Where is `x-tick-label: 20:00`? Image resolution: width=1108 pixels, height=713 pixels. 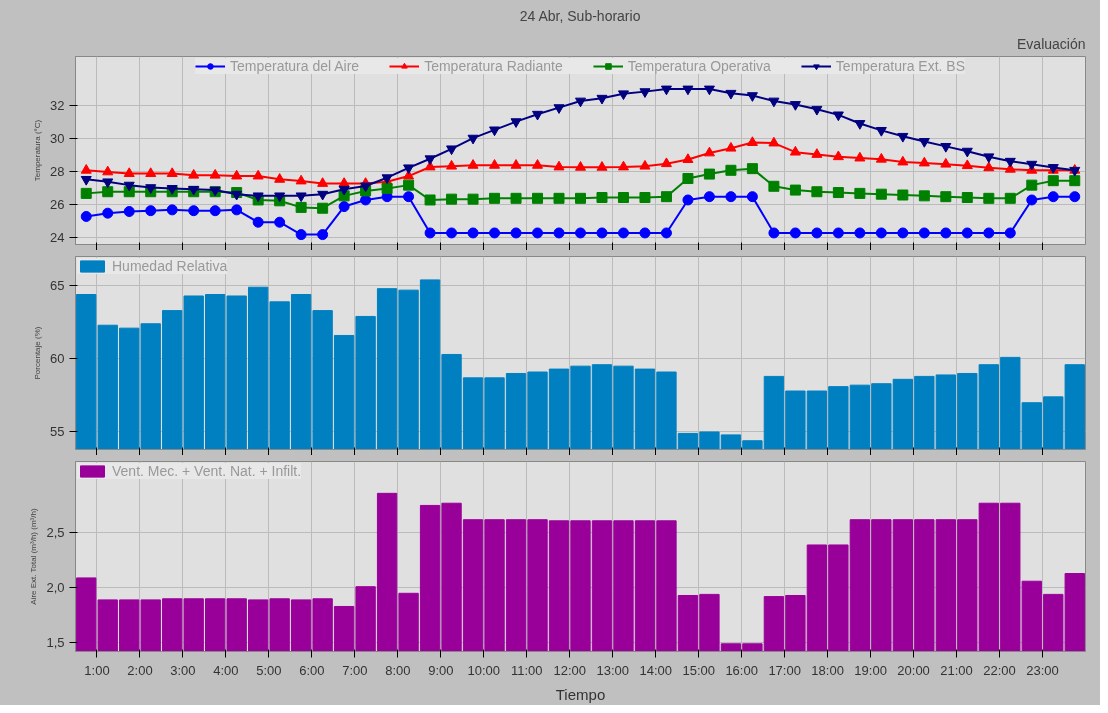
x-tick-label: 20:00 is located at coordinates (913, 670).